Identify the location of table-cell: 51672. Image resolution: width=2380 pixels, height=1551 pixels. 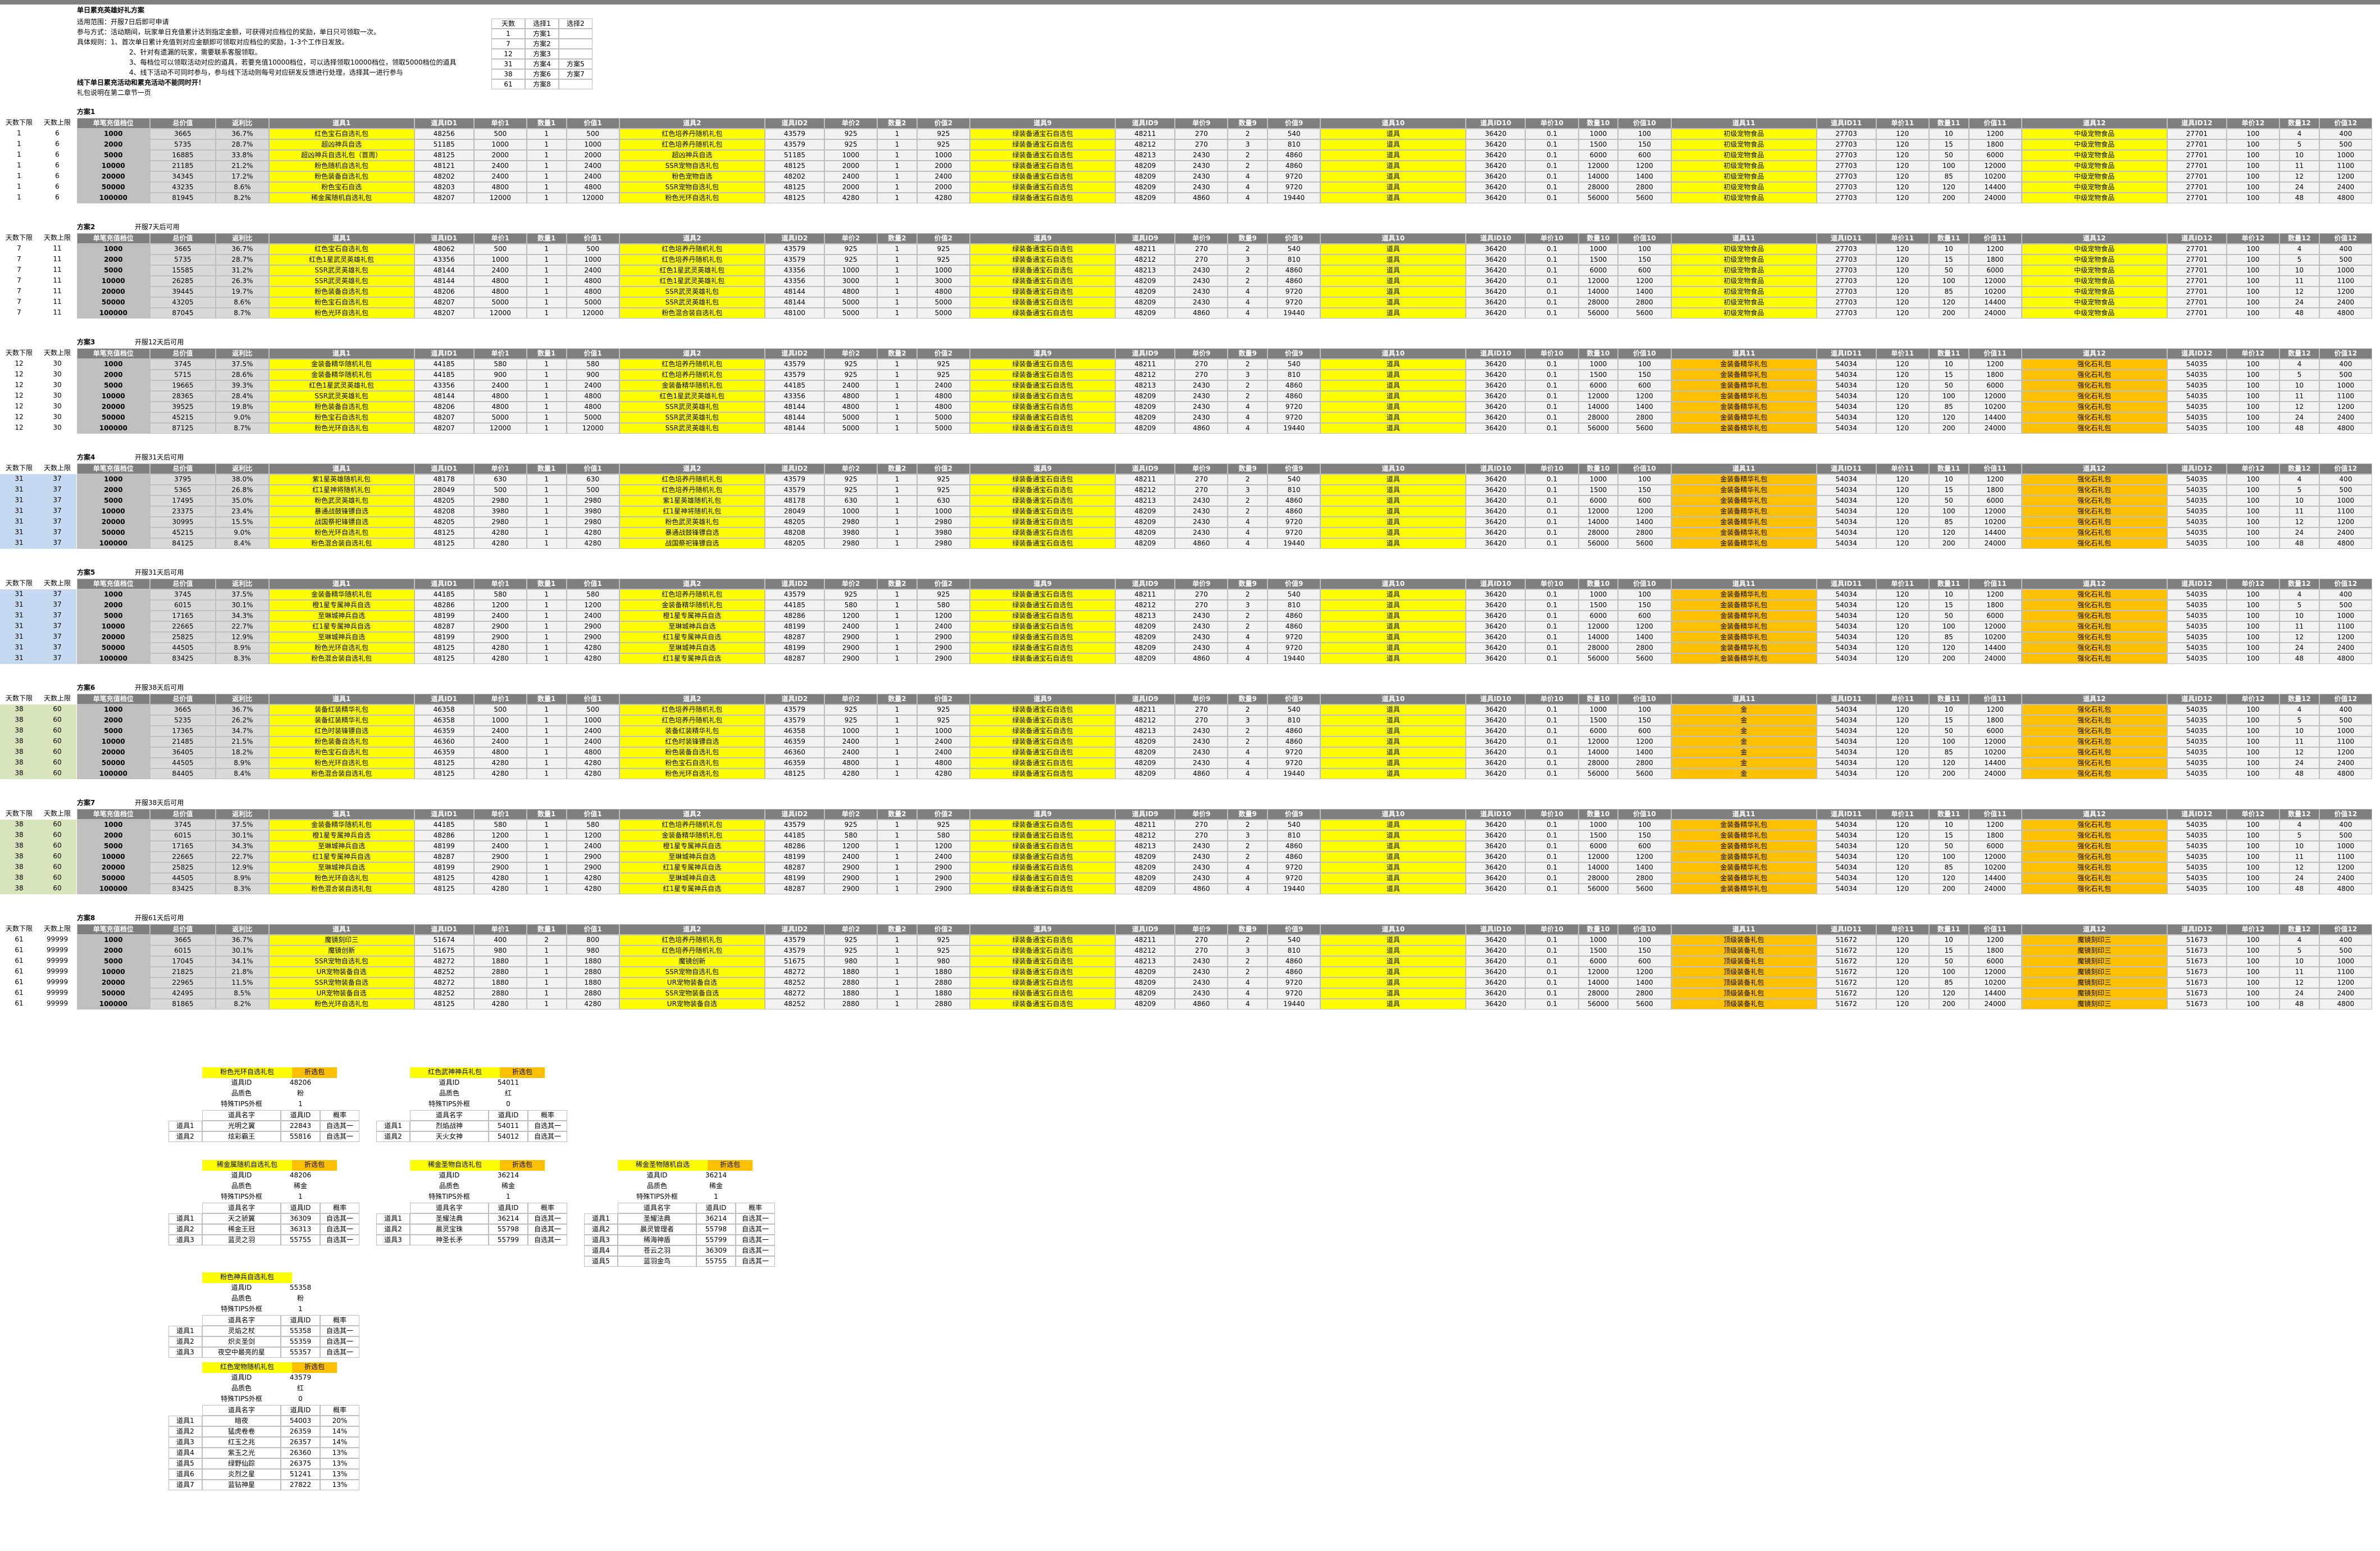
(1846, 982).